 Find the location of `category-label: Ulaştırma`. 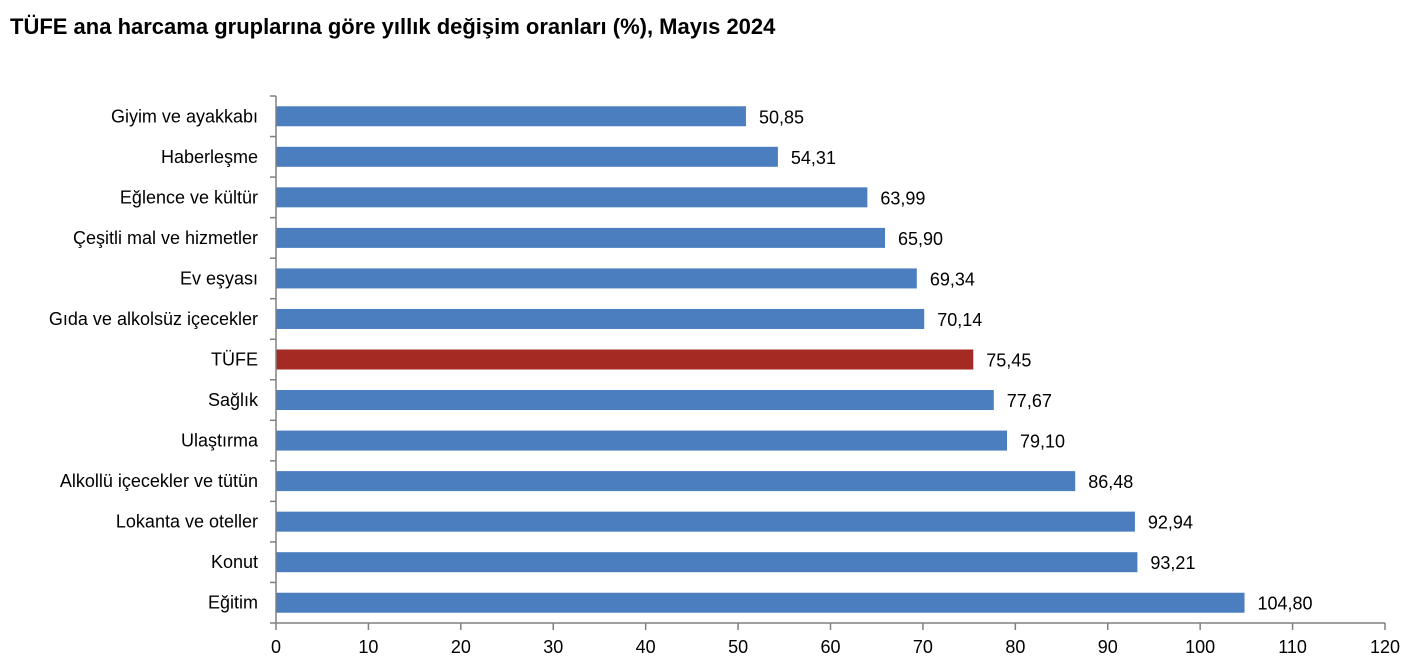

category-label: Ulaştırma is located at coordinates (220, 441).